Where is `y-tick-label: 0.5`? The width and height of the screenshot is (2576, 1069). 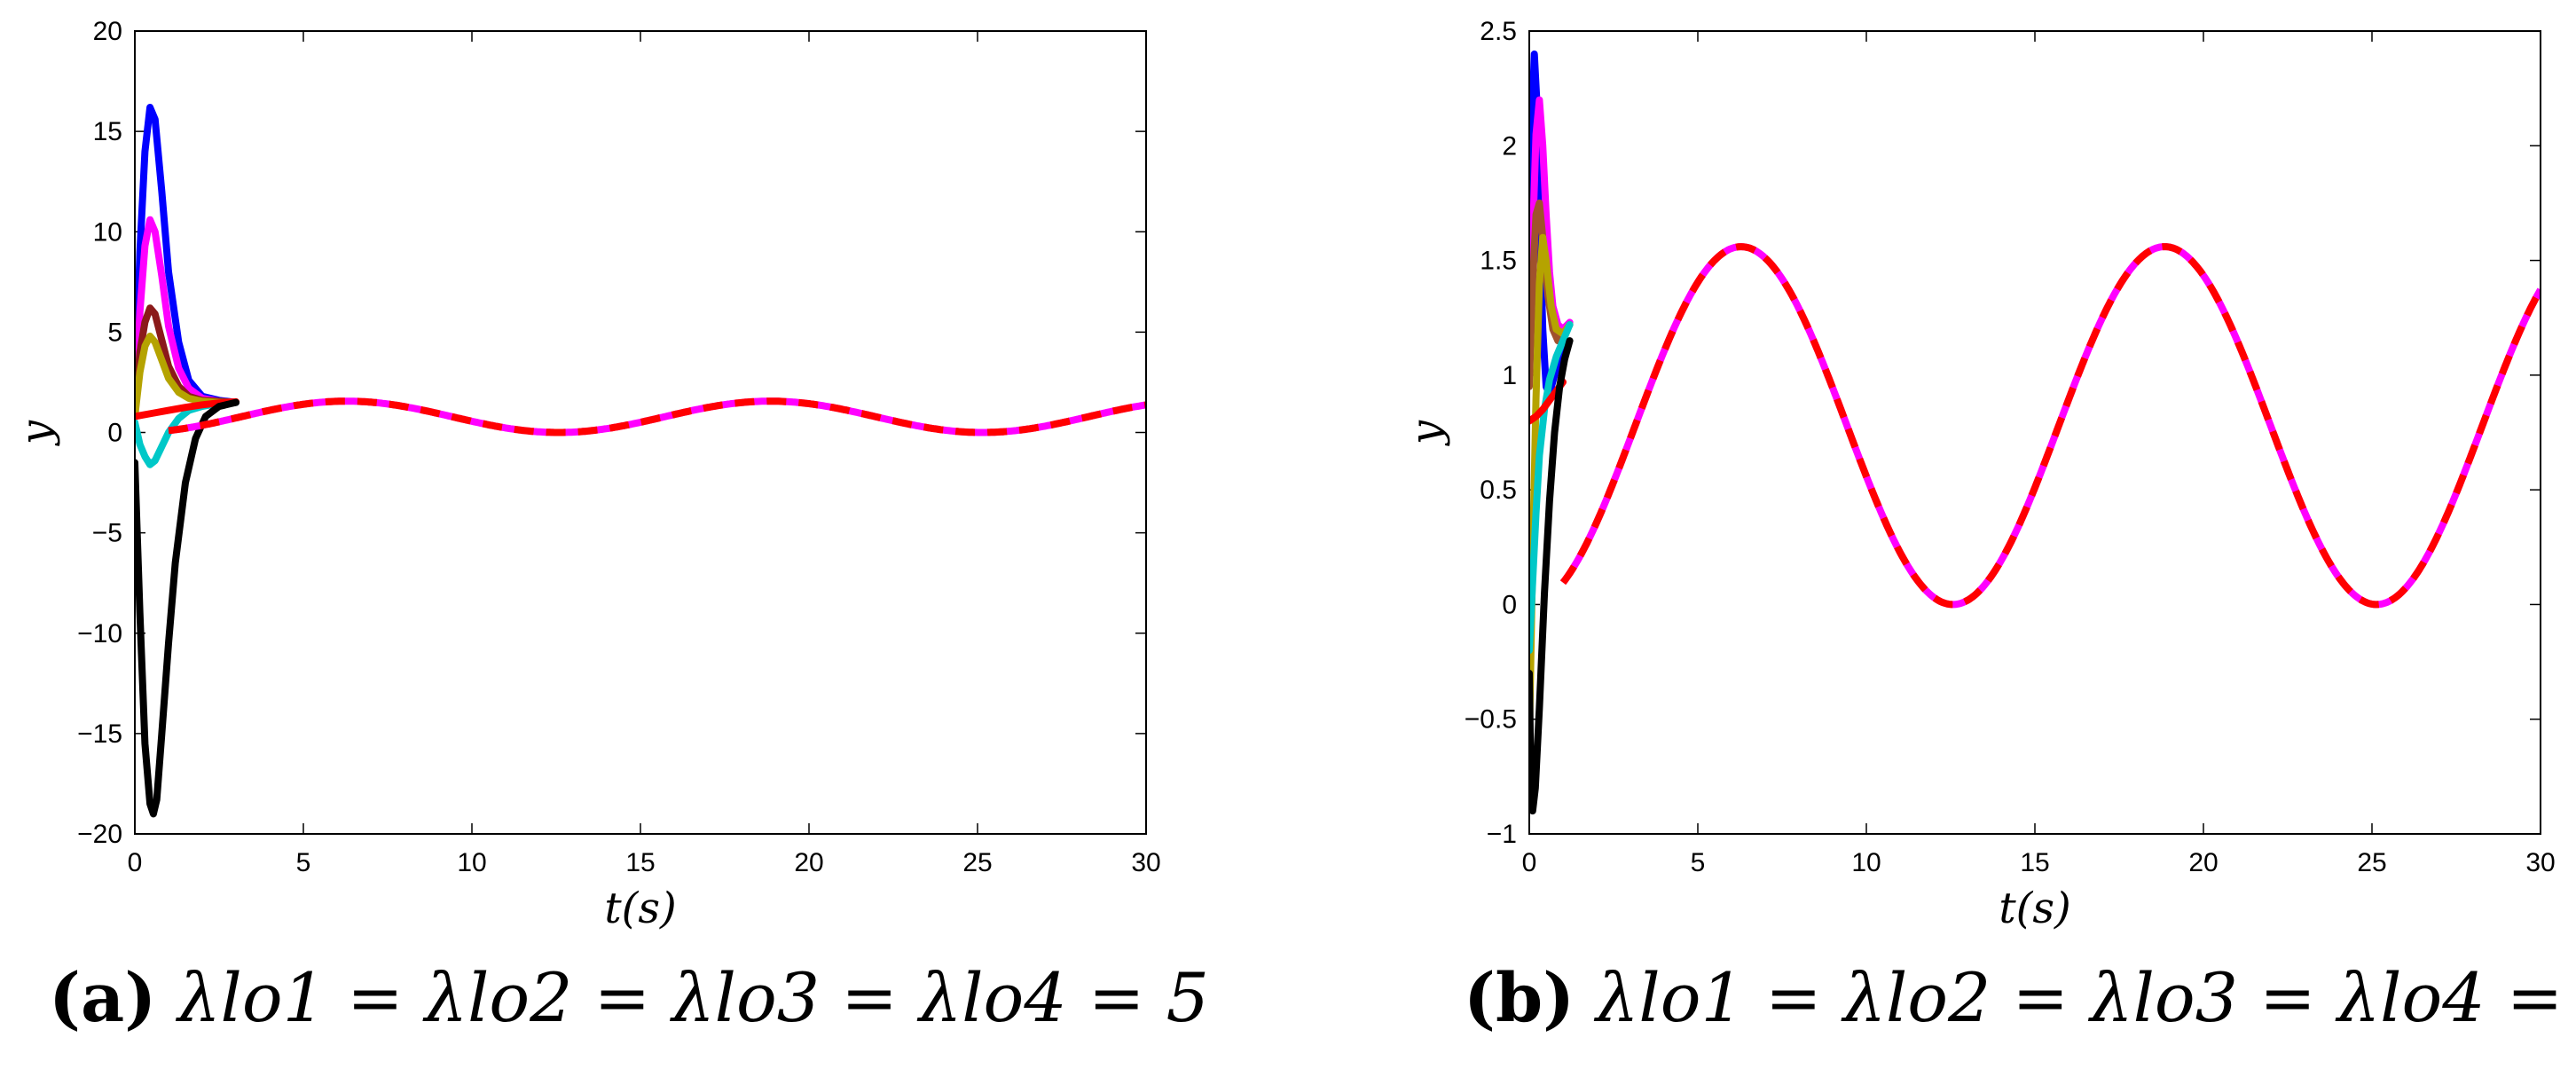 y-tick-label: 0.5 is located at coordinates (1498, 490).